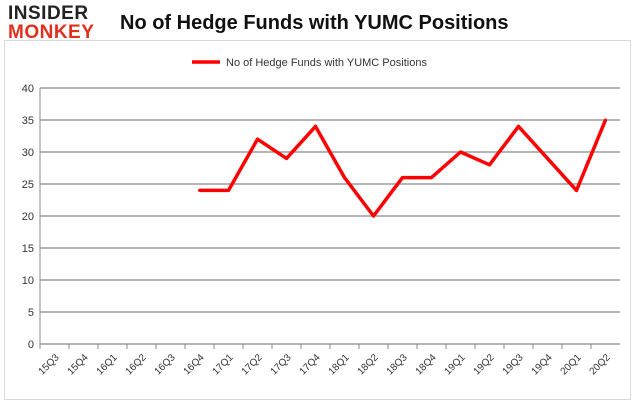 This screenshot has width=635, height=405. I want to click on x-tick-label: 17Q3, so click(281, 364).